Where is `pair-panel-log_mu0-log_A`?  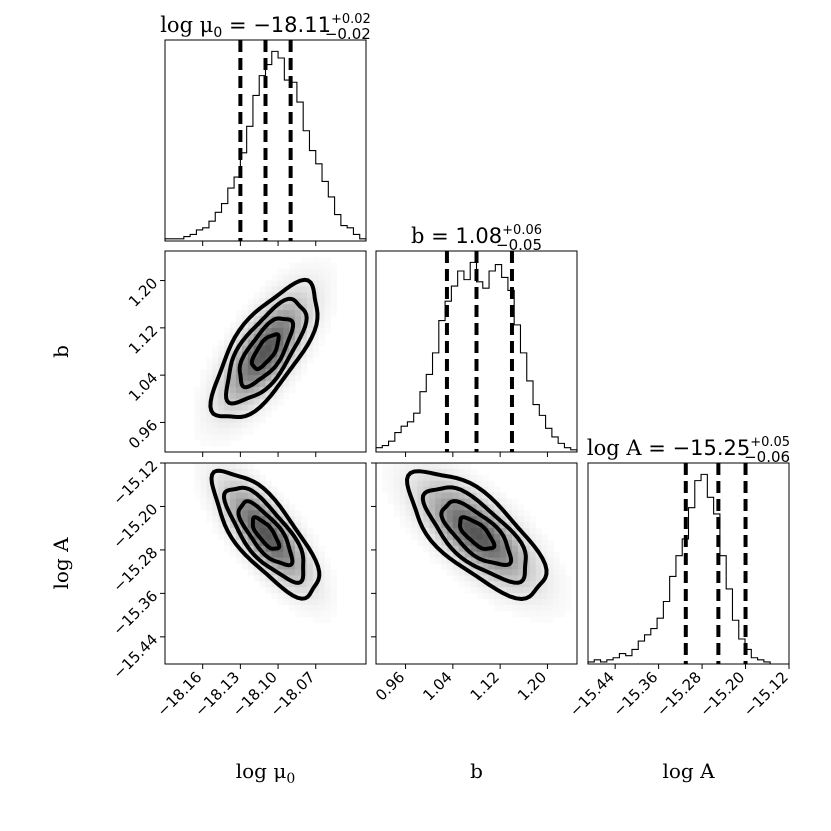
pair-panel-log_mu0-log_A is located at coordinates (265, 543).